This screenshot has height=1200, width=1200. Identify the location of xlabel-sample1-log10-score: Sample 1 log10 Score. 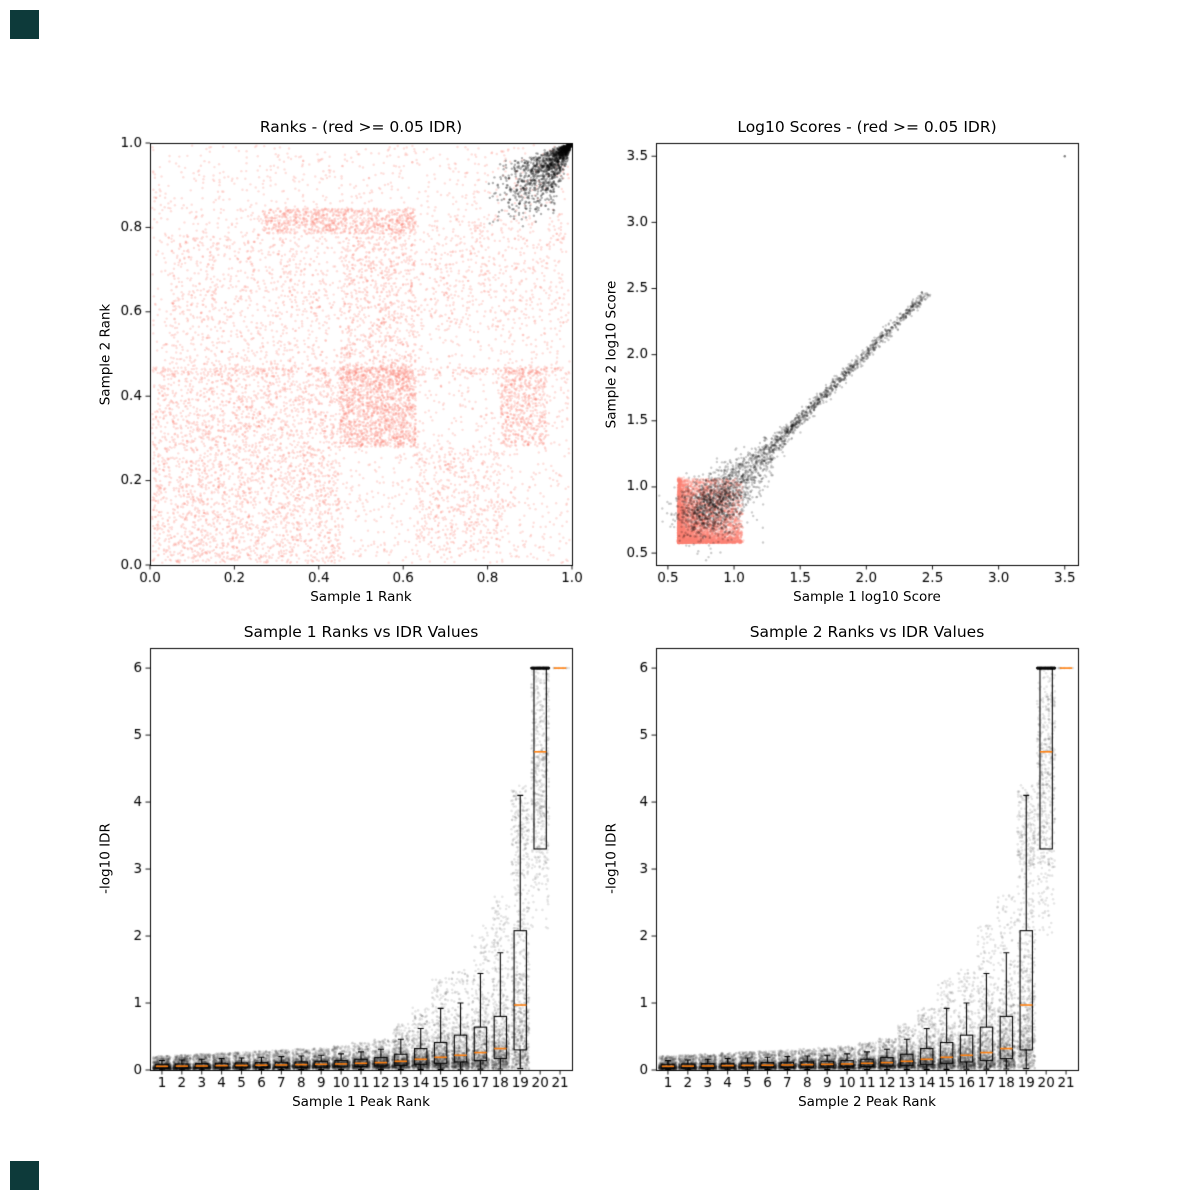
(867, 597).